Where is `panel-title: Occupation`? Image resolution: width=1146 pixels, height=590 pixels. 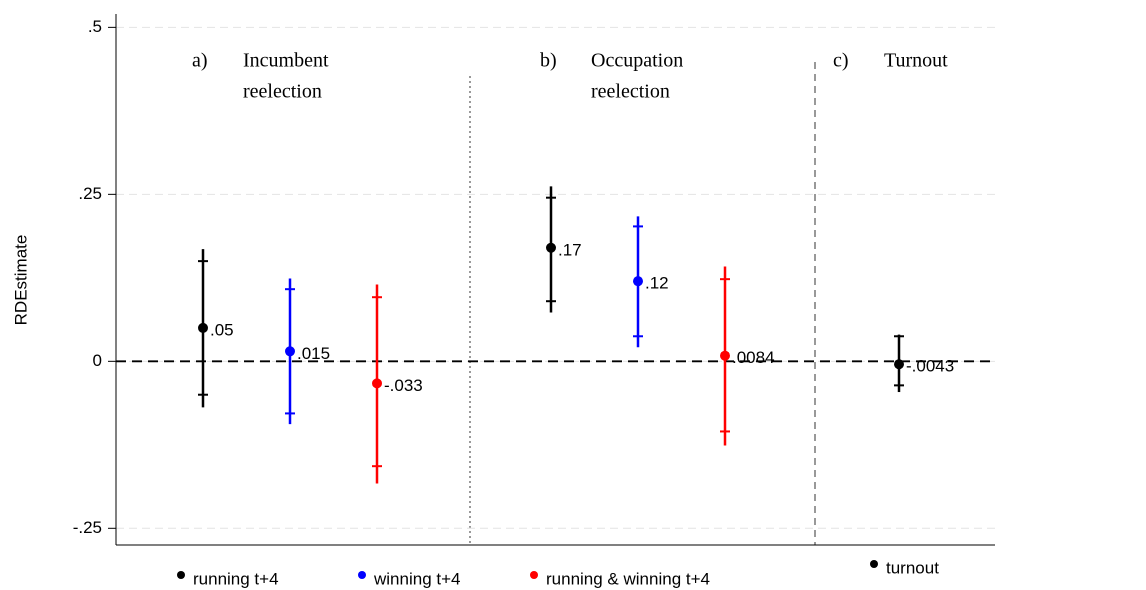
panel-title: Occupation is located at coordinates (637, 61).